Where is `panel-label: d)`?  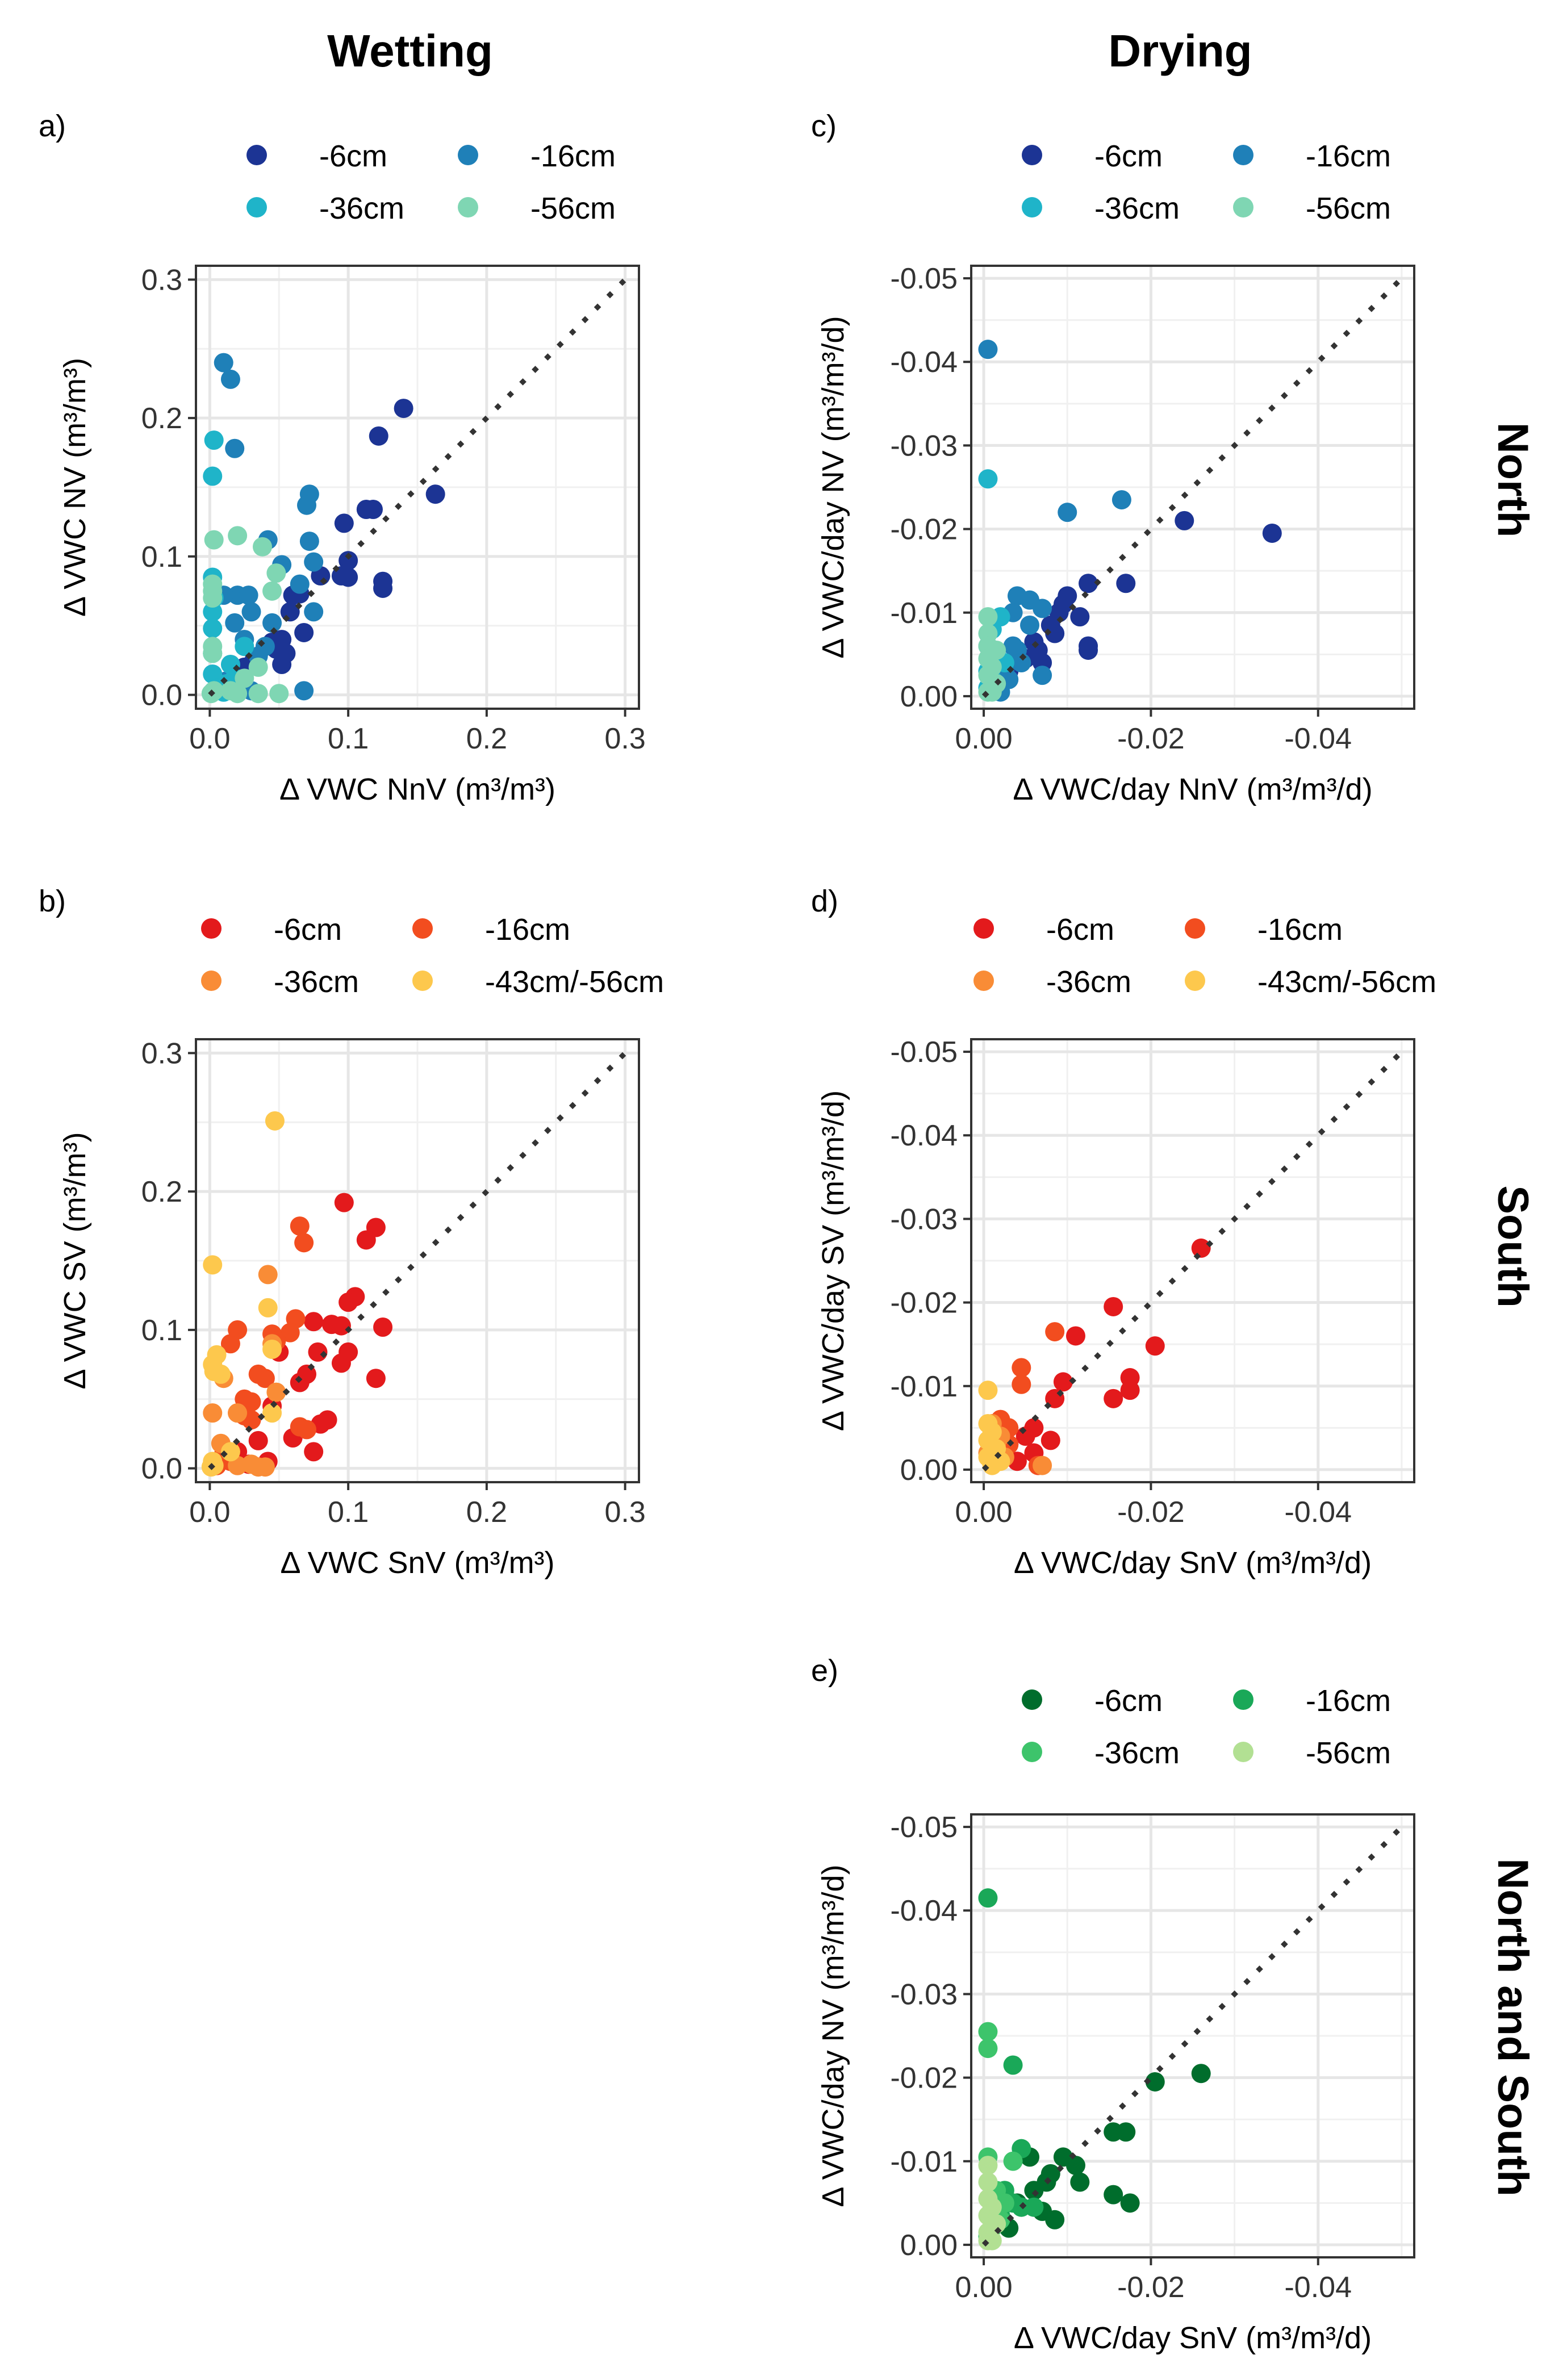
panel-label: d) is located at coordinates (824, 901).